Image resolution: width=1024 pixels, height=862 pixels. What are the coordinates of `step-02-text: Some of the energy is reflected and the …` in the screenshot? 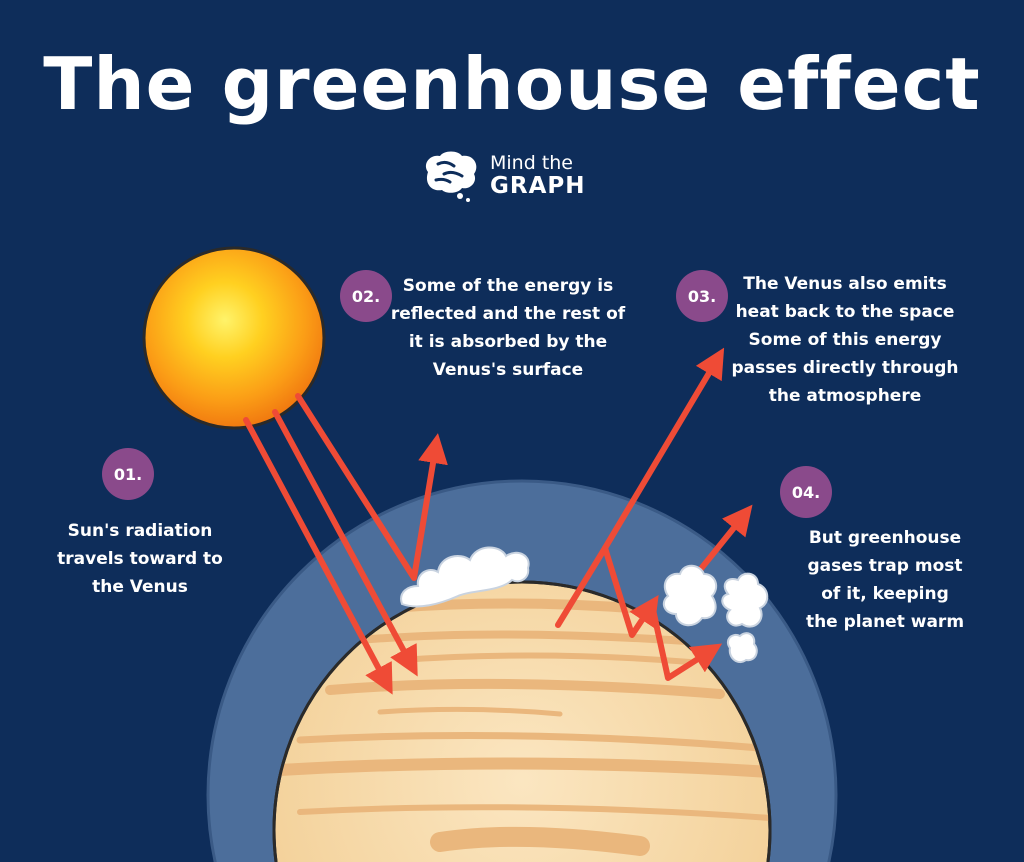 It's located at (508, 328).